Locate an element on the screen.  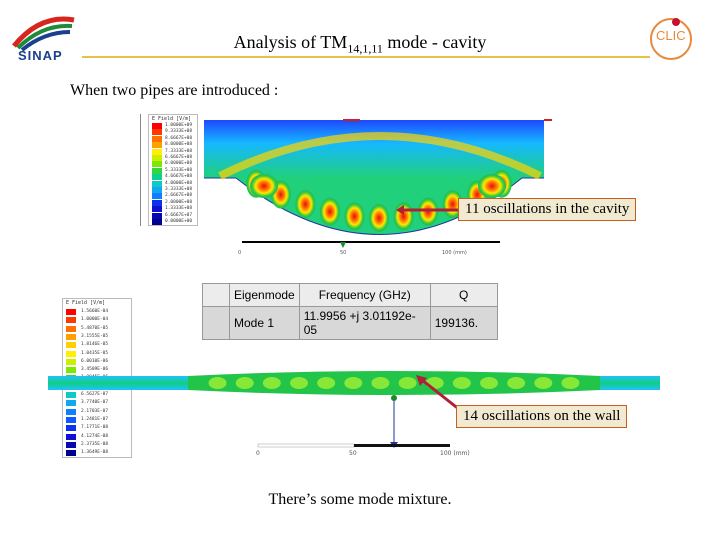
title-rule is located at coordinates (366, 57).